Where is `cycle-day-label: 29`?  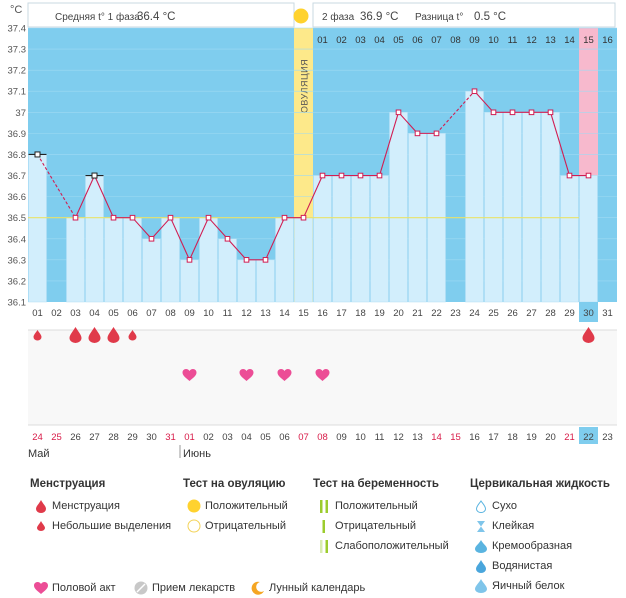
cycle-day-label: 29 is located at coordinates (569, 313).